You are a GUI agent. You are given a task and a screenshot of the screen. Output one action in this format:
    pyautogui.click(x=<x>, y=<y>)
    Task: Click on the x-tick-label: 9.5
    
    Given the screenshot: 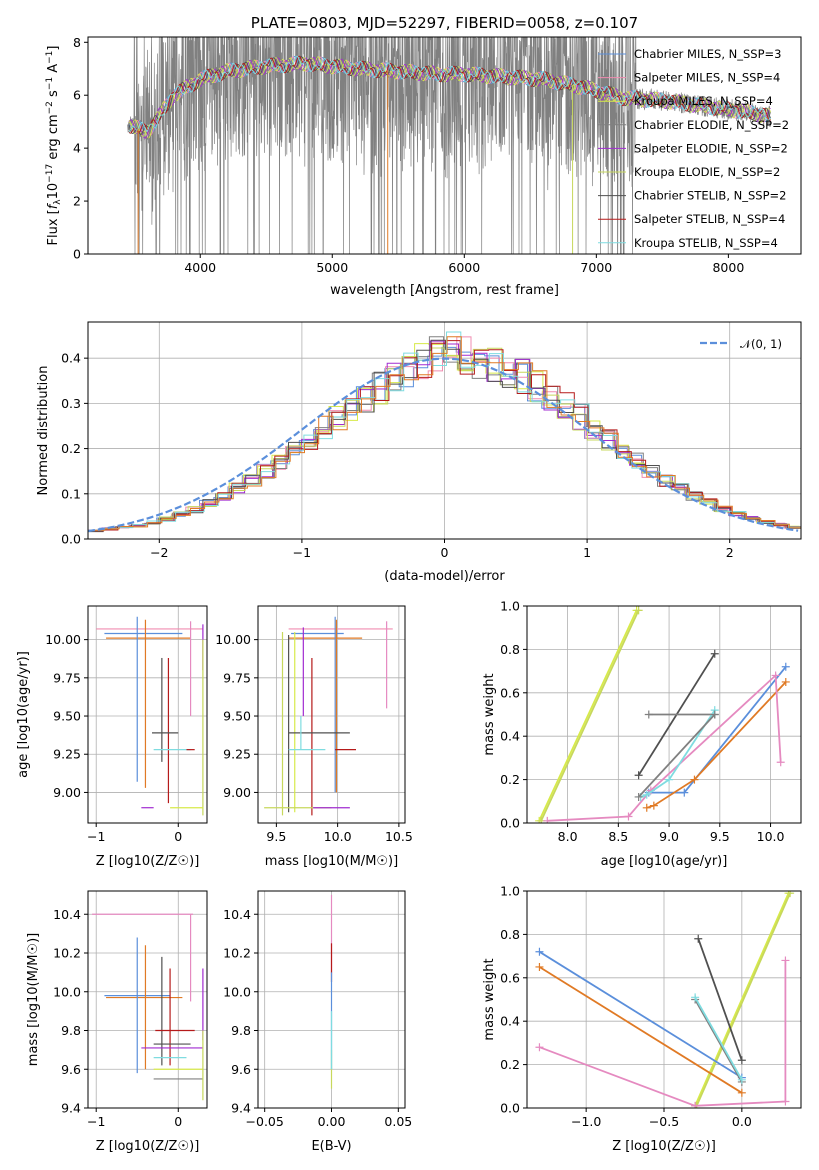 What is the action you would take?
    pyautogui.click(x=276, y=836)
    